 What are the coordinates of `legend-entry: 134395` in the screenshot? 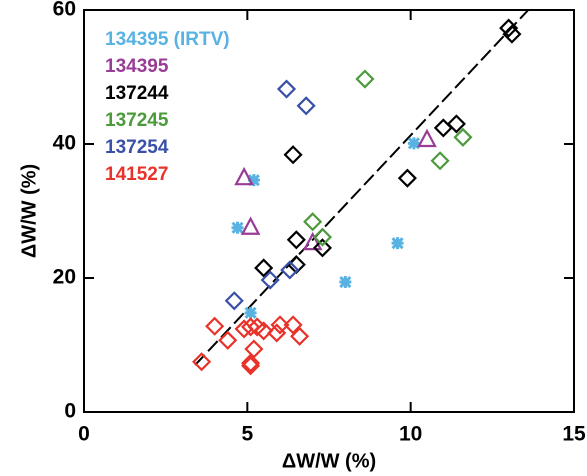 It's located at (137, 66).